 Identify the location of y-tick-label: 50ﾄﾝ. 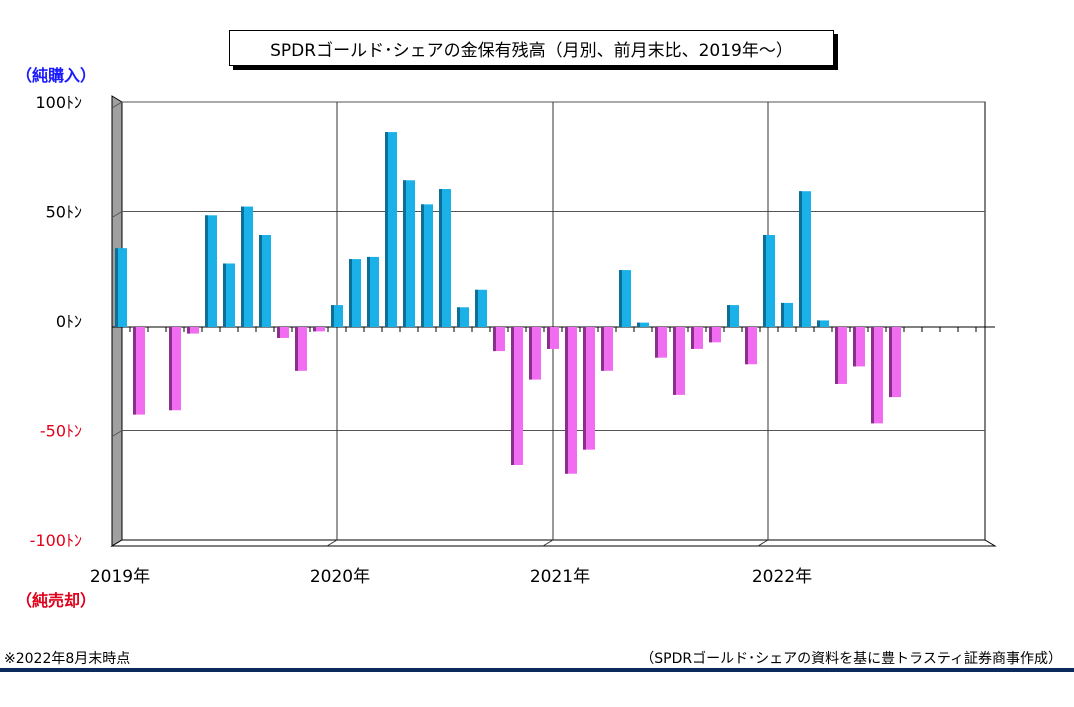
(64, 212).